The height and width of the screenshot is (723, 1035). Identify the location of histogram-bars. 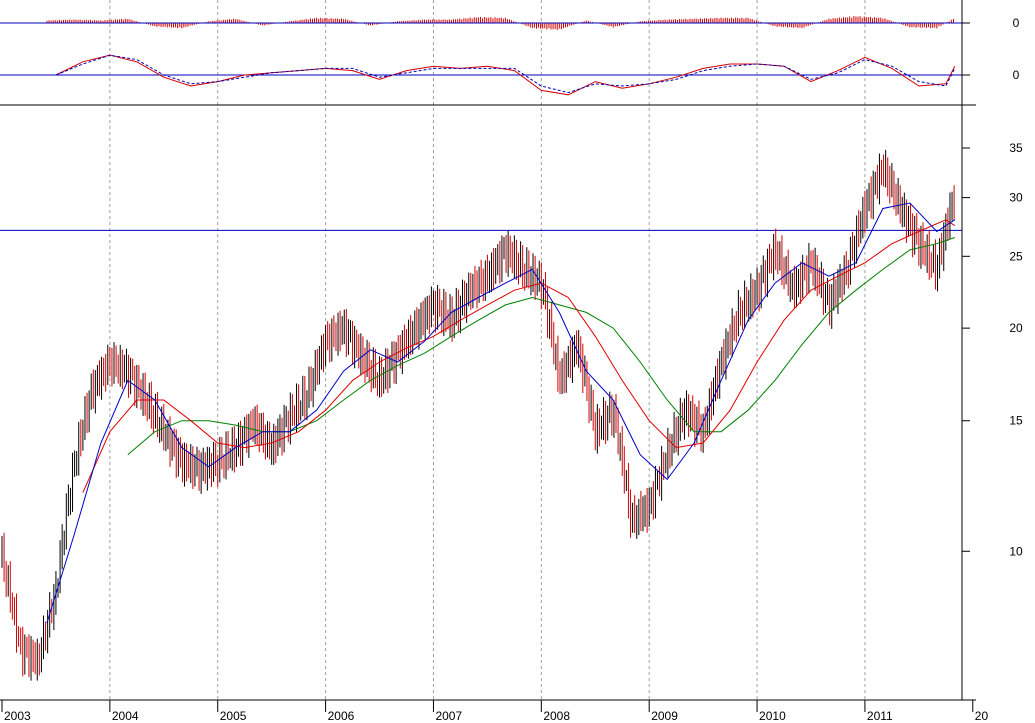
(500, 23).